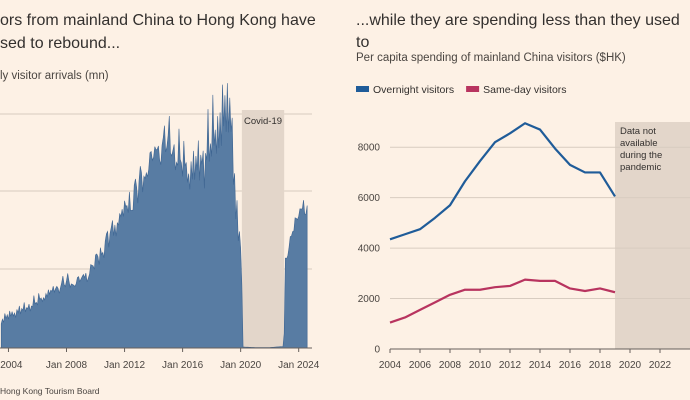 This screenshot has width=690, height=400. What do you see at coordinates (480, 365) in the screenshot?
I see `right-x-tick-label-3: 2010` at bounding box center [480, 365].